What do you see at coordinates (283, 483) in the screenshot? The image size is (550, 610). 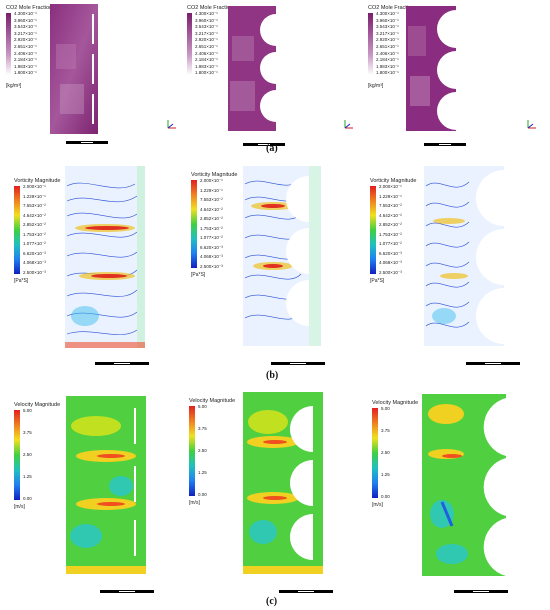 I see `field-c2` at bounding box center [283, 483].